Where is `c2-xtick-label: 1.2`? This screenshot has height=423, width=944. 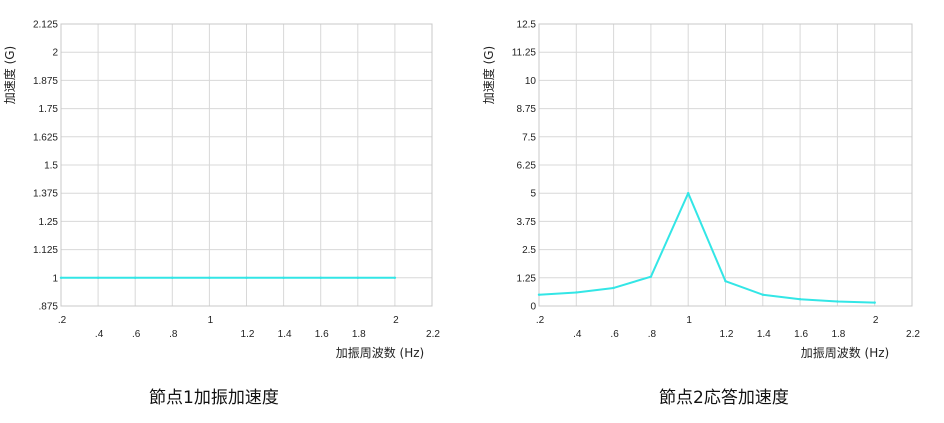
c2-xtick-label: 1.2 is located at coordinates (727, 334).